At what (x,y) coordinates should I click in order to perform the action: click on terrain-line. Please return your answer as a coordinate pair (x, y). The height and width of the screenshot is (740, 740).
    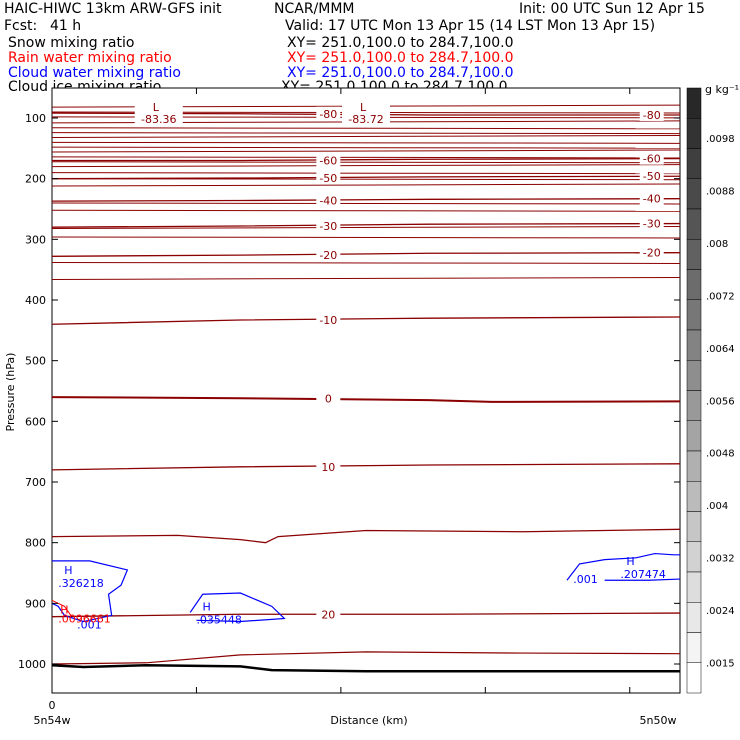
    Looking at the image, I should click on (365, 668).